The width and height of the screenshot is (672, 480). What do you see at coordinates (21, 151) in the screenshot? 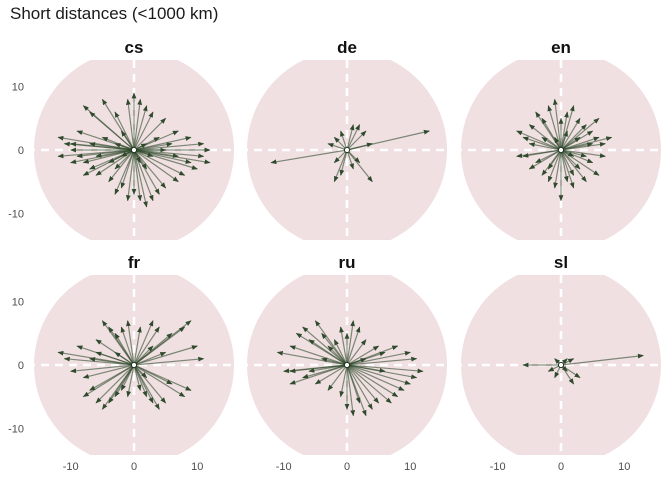
I see `y-tick-label: 0` at bounding box center [21, 151].